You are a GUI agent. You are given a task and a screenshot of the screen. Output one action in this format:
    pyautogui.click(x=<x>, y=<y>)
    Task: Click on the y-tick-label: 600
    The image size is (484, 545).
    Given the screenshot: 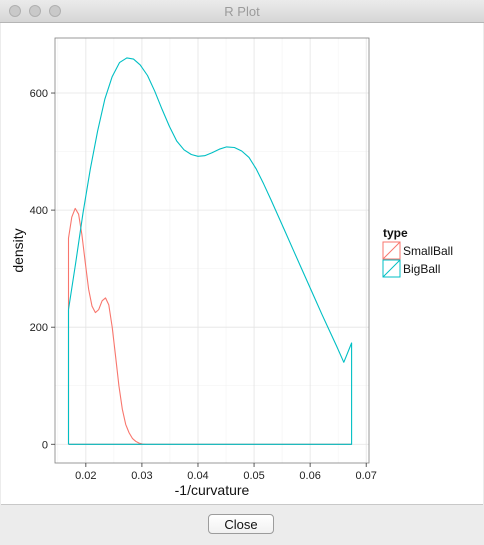 What is the action you would take?
    pyautogui.click(x=39, y=94)
    